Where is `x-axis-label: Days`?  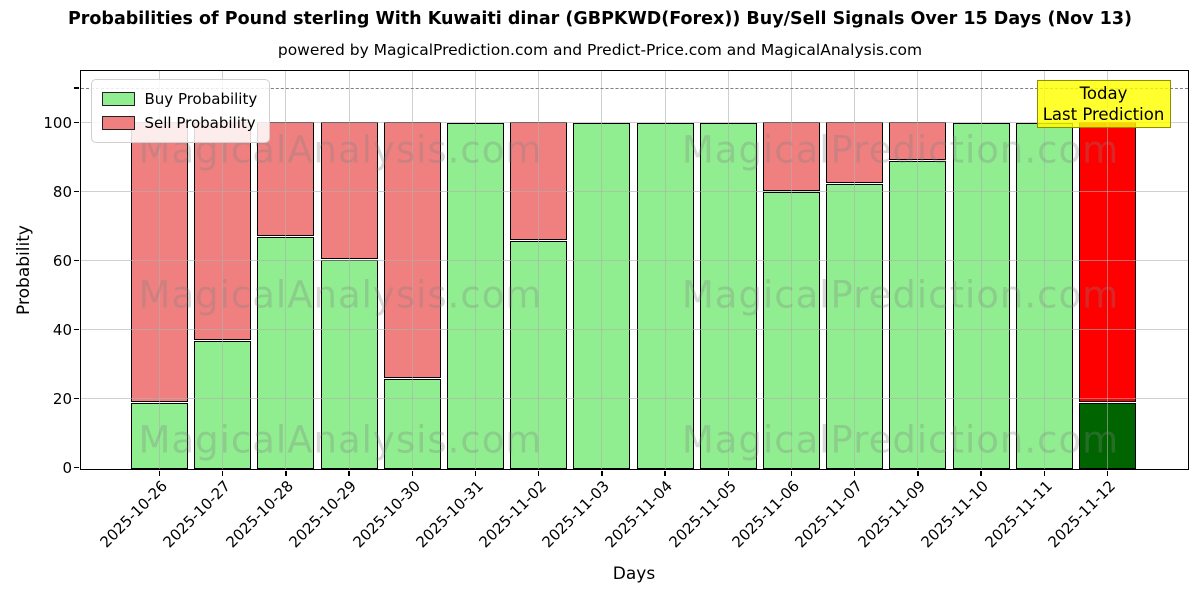
x-axis-label: Days is located at coordinates (634, 574).